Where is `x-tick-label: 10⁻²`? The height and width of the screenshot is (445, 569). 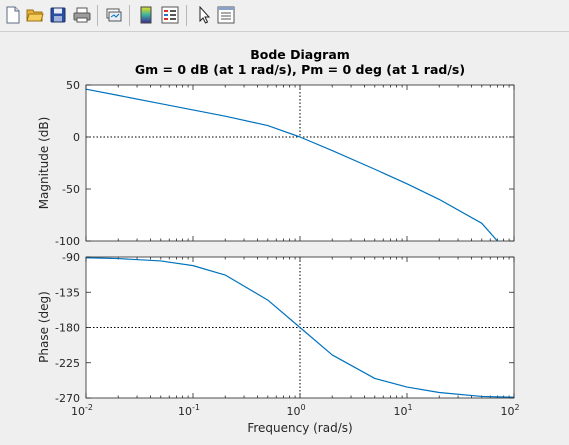 x-tick-label: 10⁻² is located at coordinates (82, 410).